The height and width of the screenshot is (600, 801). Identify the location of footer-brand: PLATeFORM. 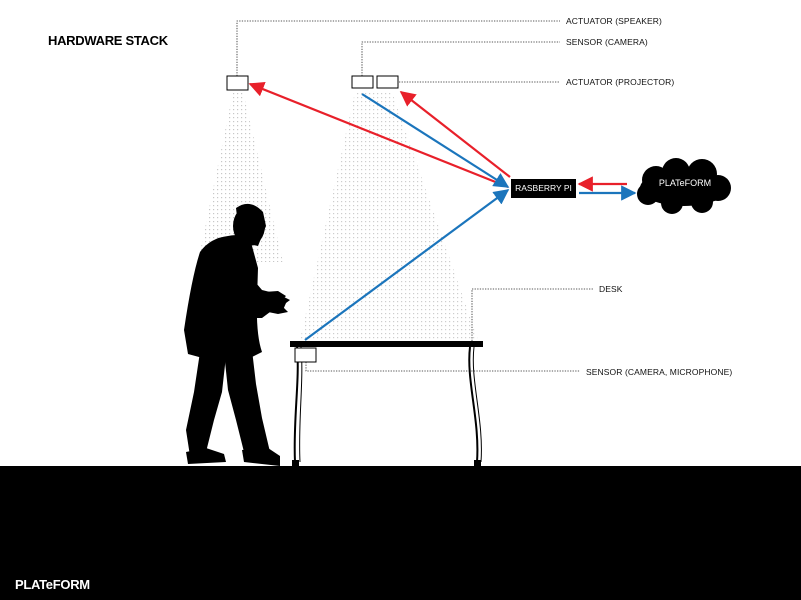
(52, 584).